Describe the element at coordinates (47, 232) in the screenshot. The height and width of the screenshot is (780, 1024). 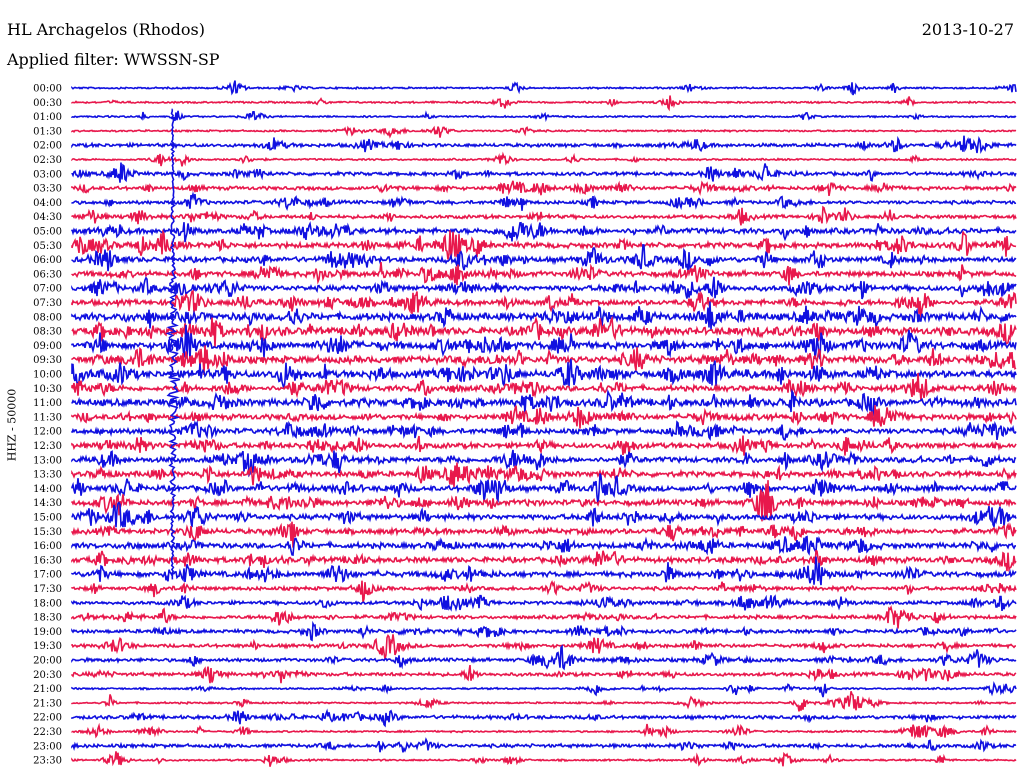
I see `row-time-label: 05:00` at that location.